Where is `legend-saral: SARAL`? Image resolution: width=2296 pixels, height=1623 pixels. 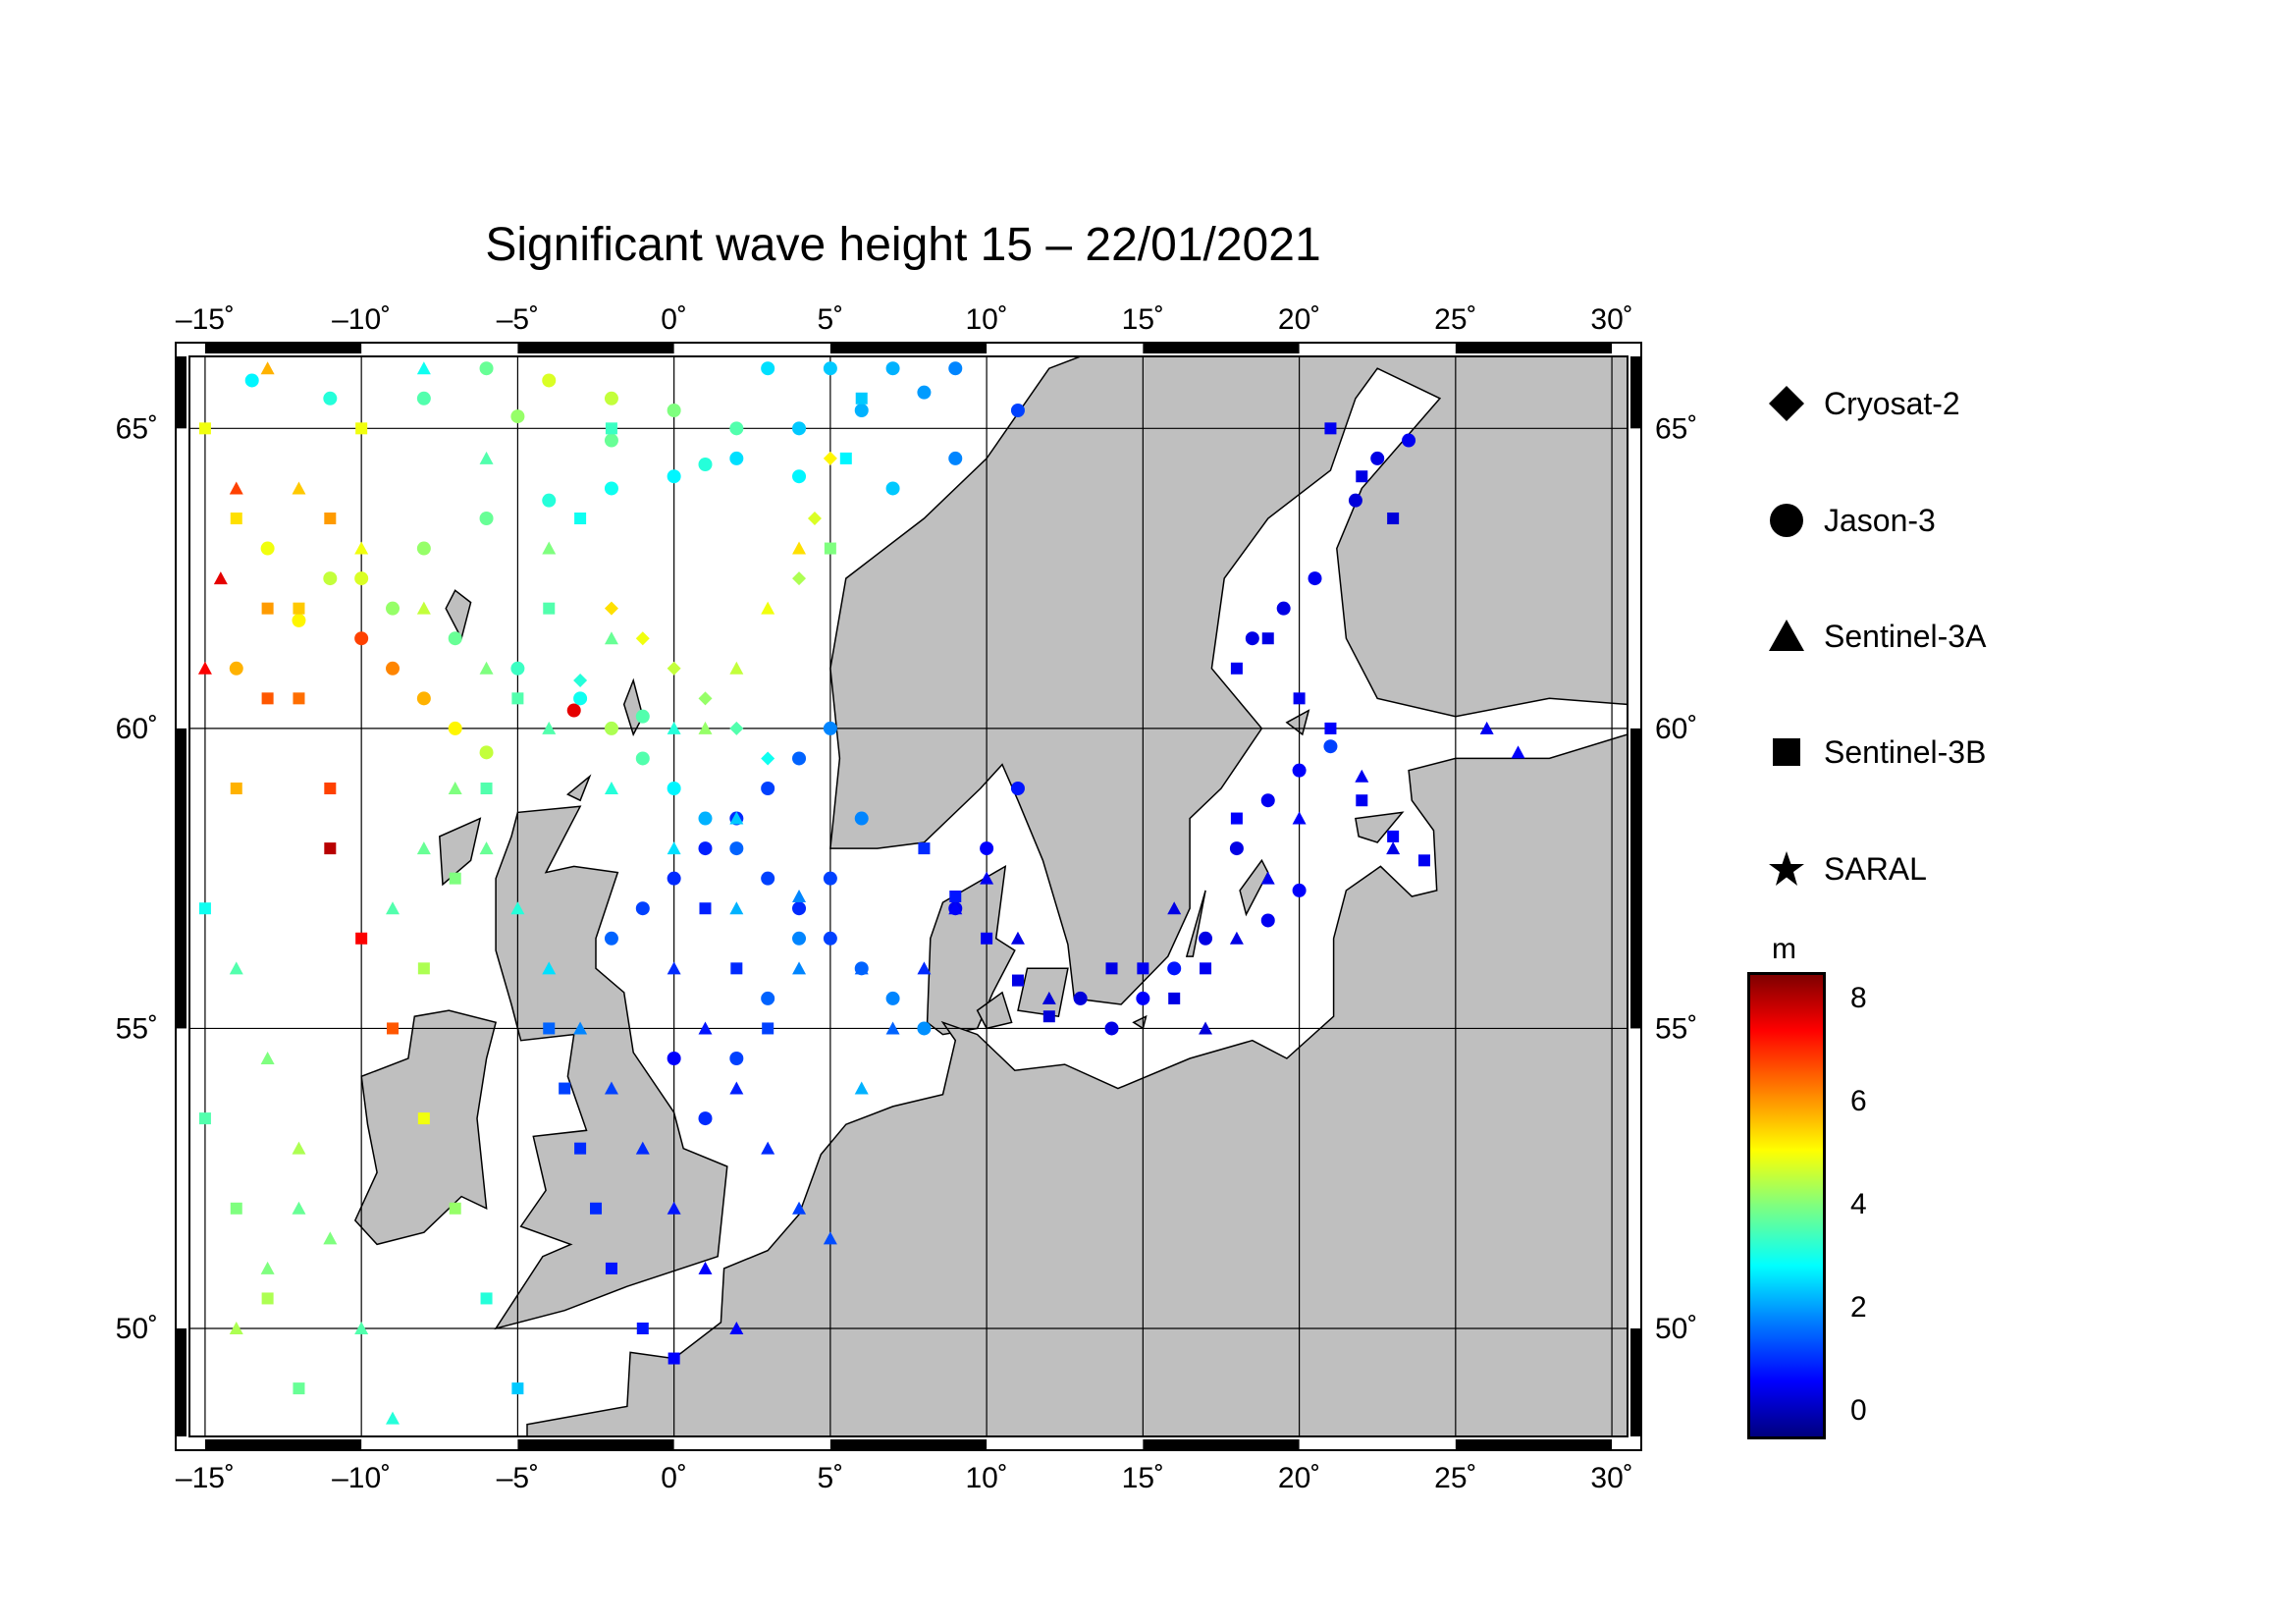 legend-saral: SARAL is located at coordinates (1847, 868).